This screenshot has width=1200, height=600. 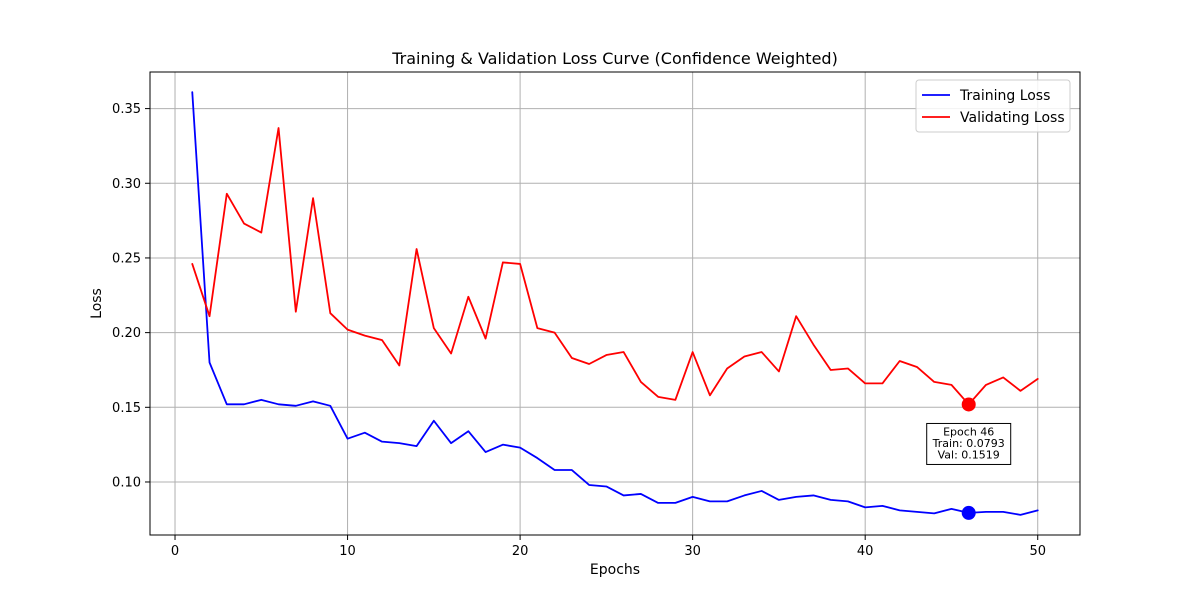 I want to click on annotation-line: Train: 0.0793, so click(x=968, y=443).